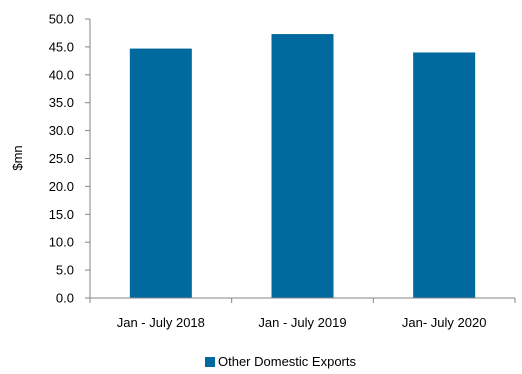 The image size is (522, 374). What do you see at coordinates (61, 130) in the screenshot?
I see `y-tick-label: 30.0` at bounding box center [61, 130].